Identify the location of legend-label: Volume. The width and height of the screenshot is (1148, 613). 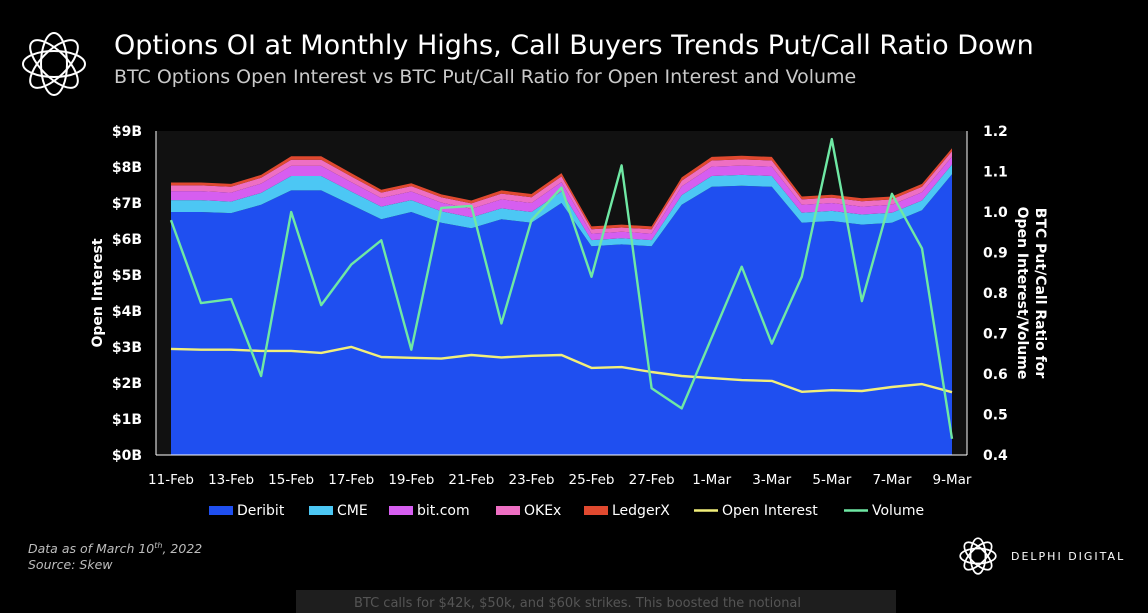
(898, 511).